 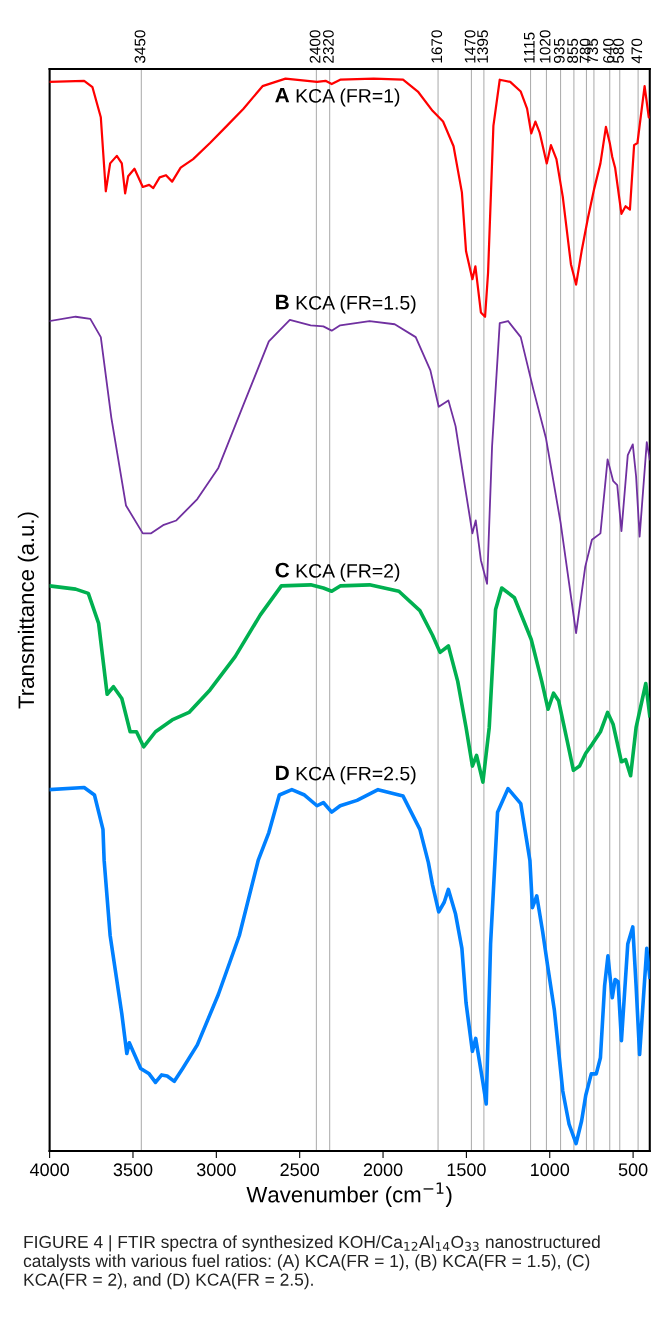 I want to click on ref-line-label: 1470, so click(x=470, y=46).